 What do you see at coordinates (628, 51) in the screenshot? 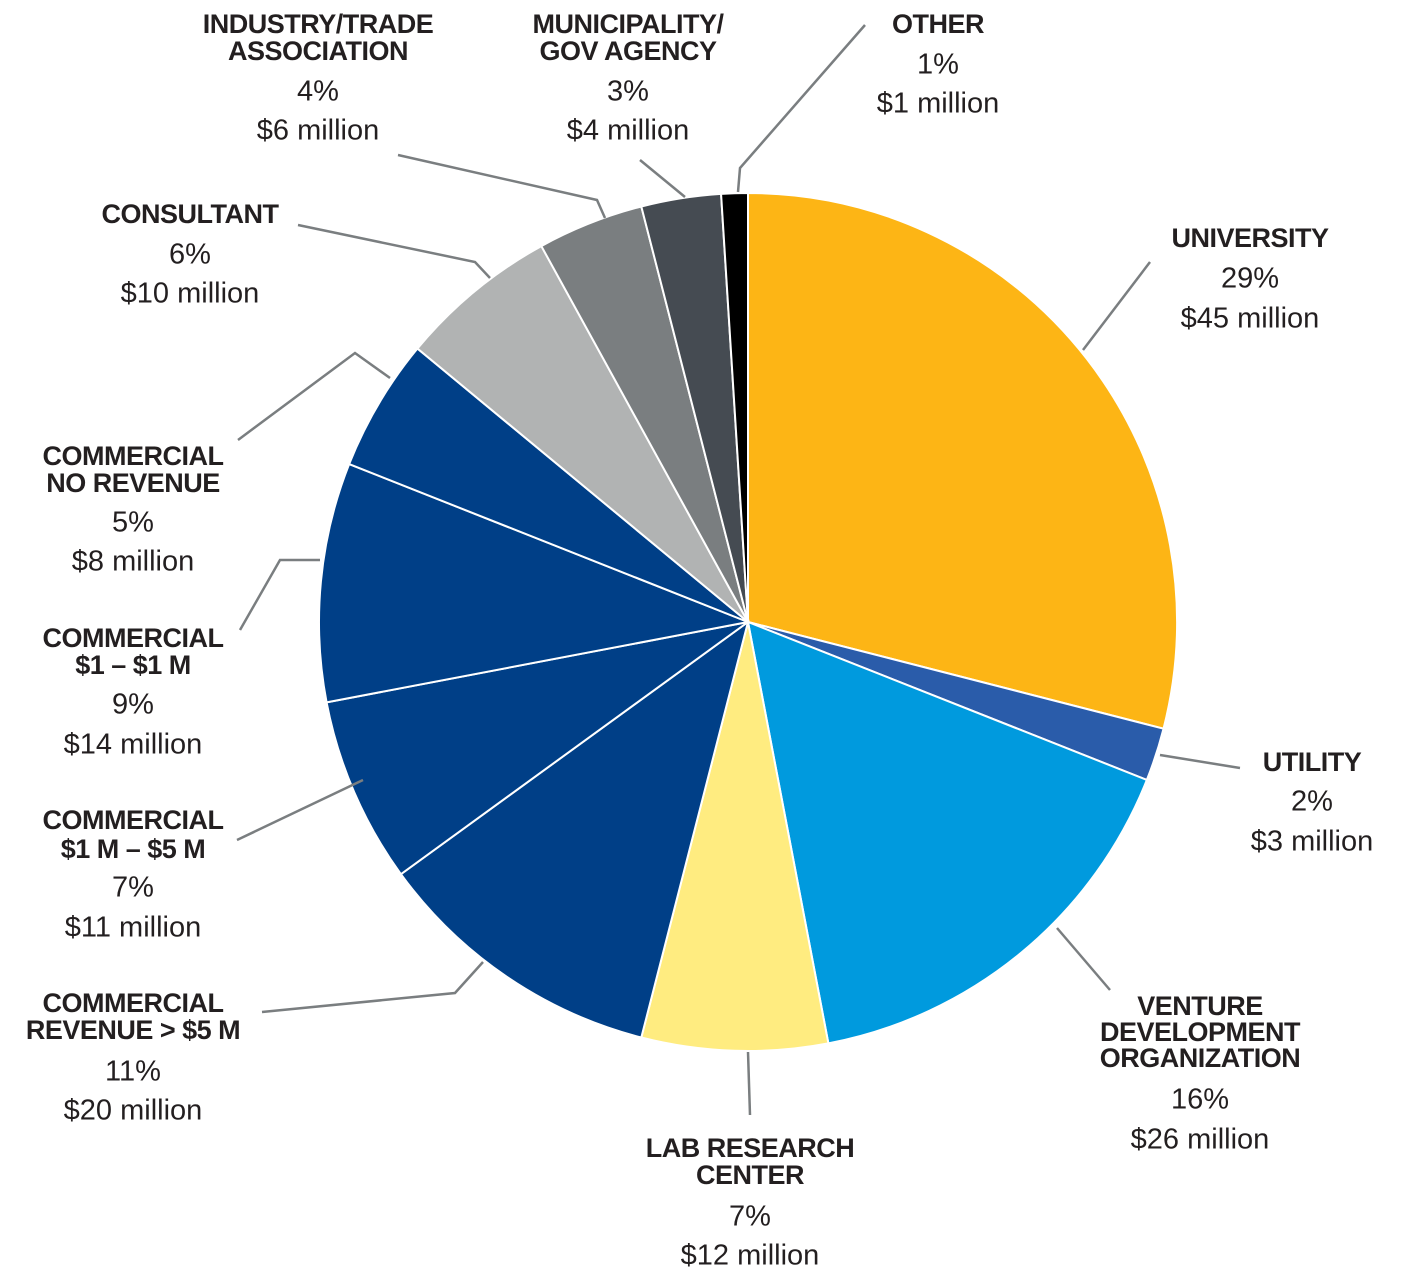
I see `slice-label: GOV AGENCY` at bounding box center [628, 51].